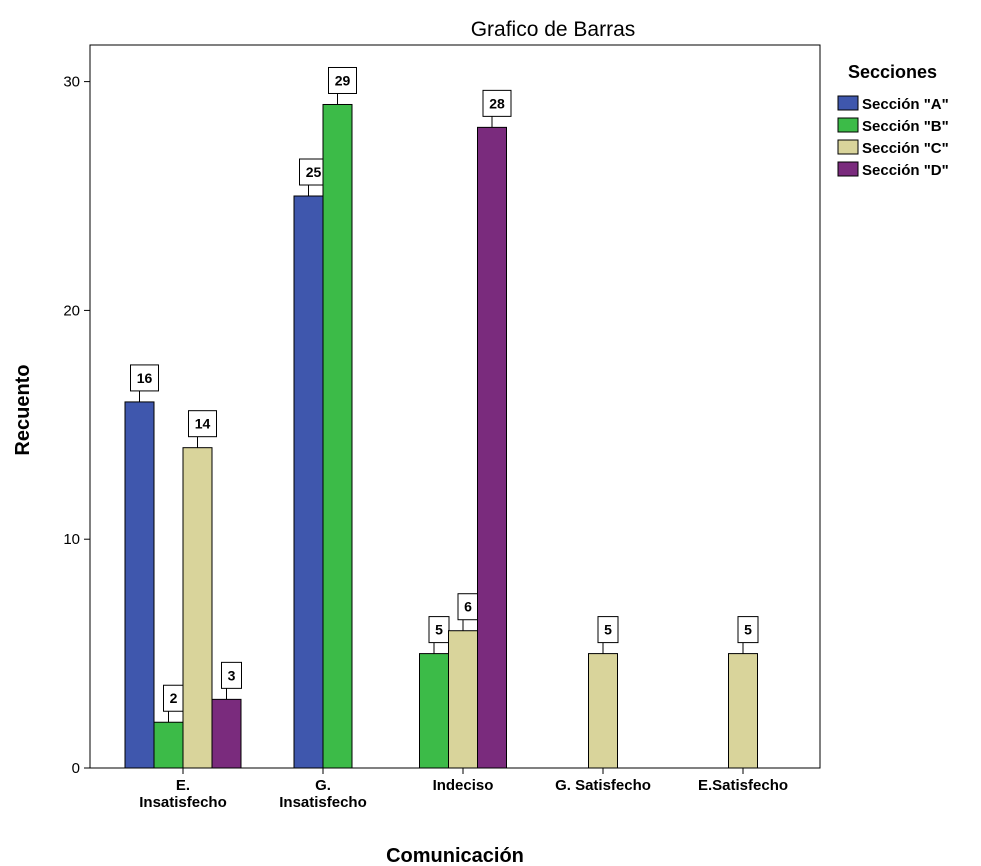  Describe the element at coordinates (603, 785) in the screenshot. I see `x-tick-label: G. Satisfecho` at that location.